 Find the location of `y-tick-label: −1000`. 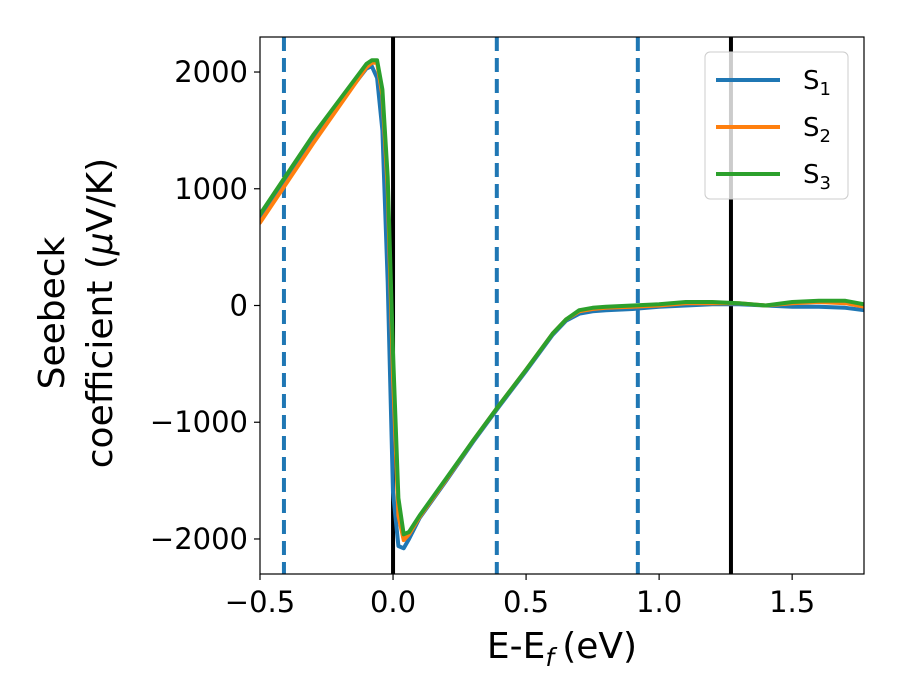

y-tick-label: −1000 is located at coordinates (199, 422).